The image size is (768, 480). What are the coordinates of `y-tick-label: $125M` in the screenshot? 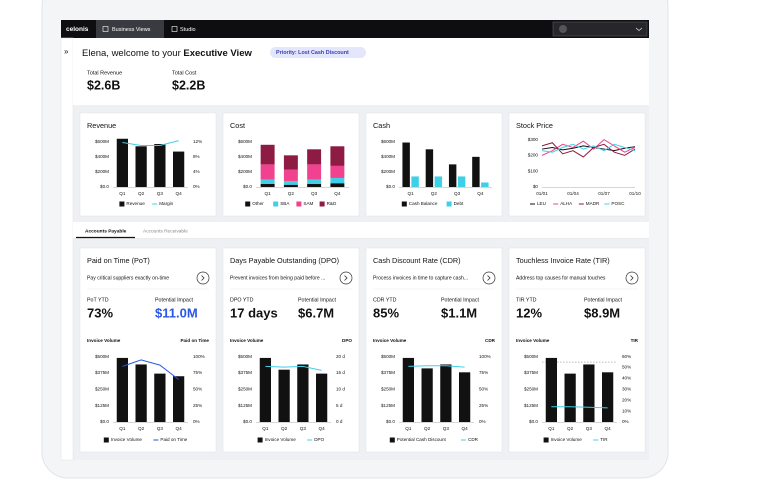 It's located at (388, 405).